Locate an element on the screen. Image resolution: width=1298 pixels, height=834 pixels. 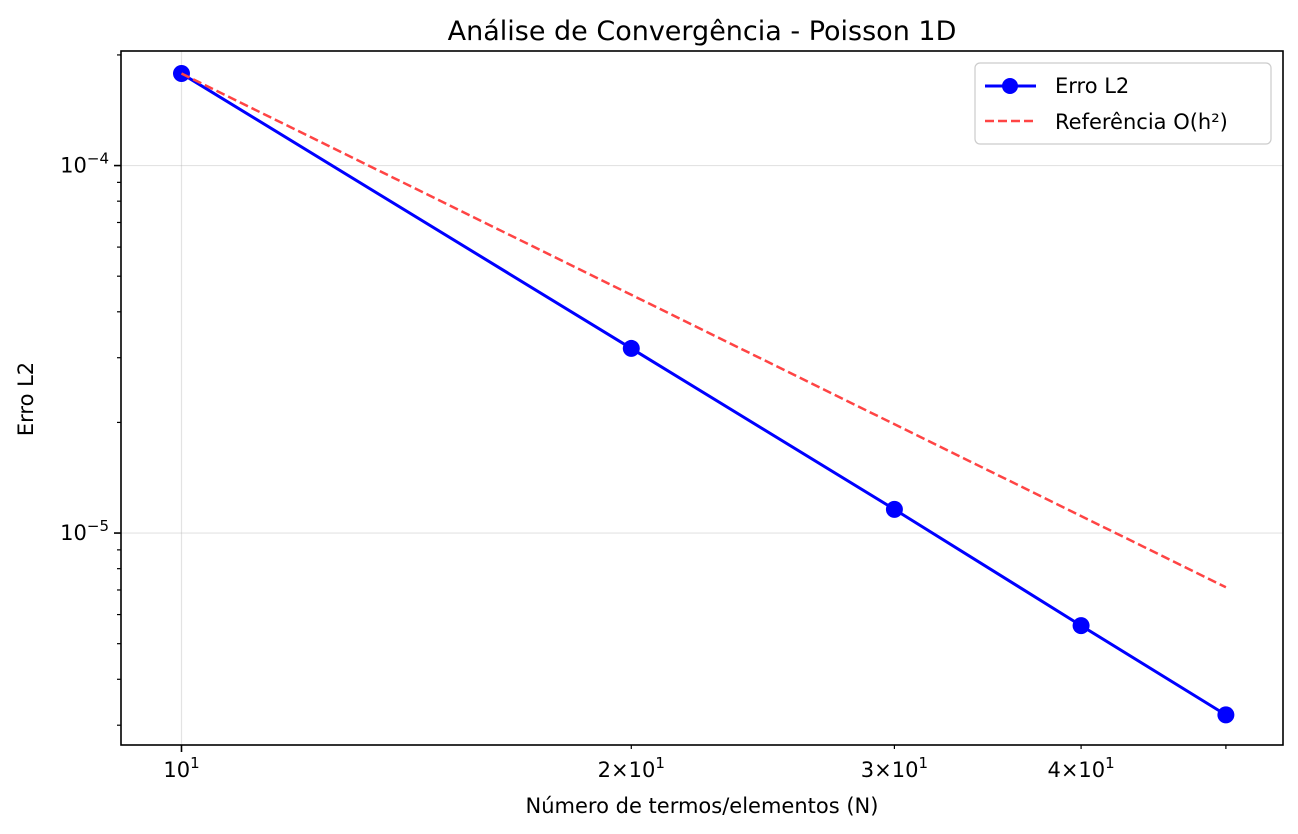
x-axis-label: Número de termos/elementos (N) is located at coordinates (702, 806).